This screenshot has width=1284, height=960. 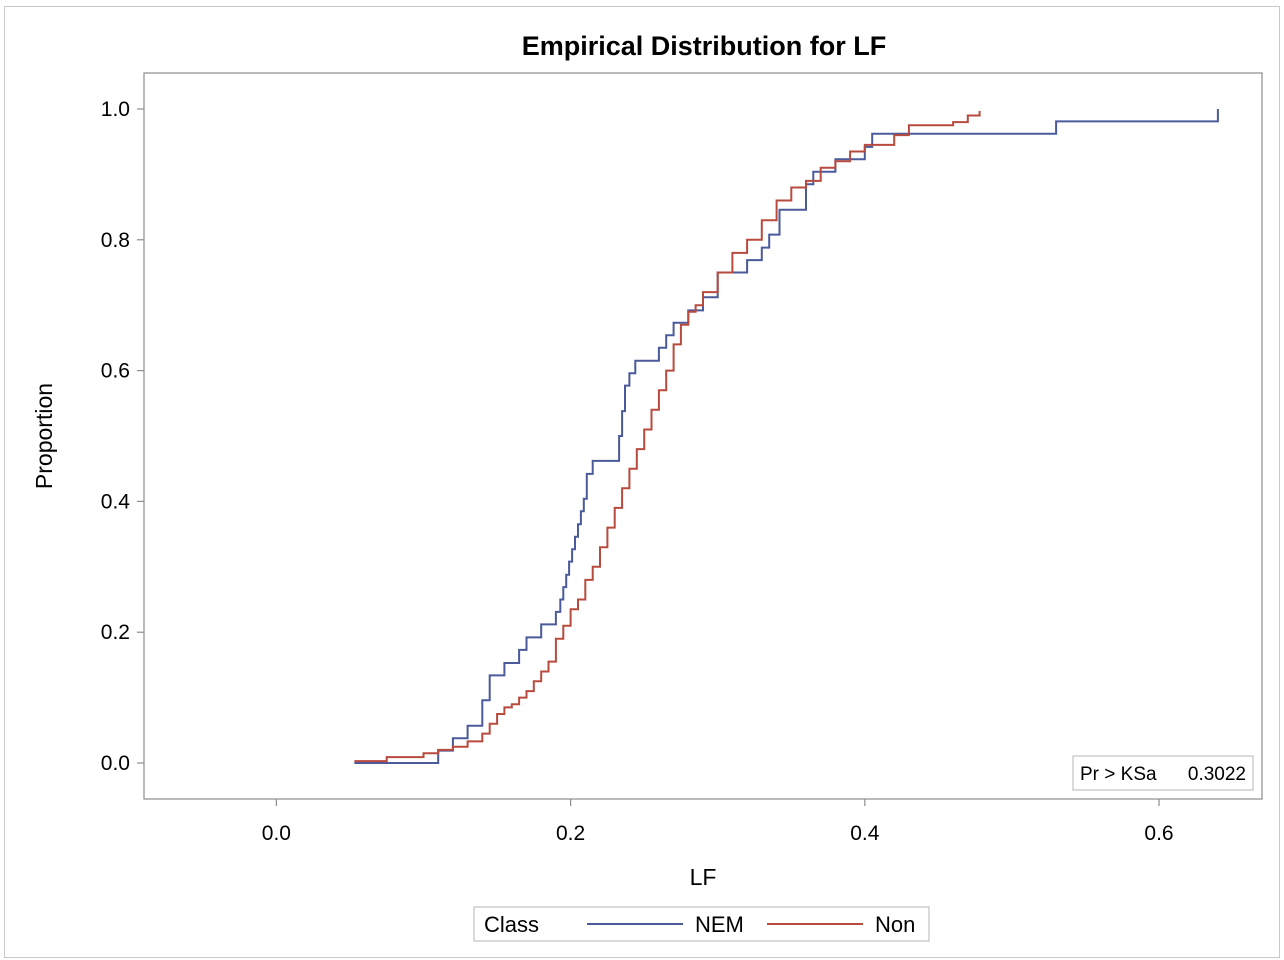 What do you see at coordinates (511, 924) in the screenshot?
I see `legend-title: Class` at bounding box center [511, 924].